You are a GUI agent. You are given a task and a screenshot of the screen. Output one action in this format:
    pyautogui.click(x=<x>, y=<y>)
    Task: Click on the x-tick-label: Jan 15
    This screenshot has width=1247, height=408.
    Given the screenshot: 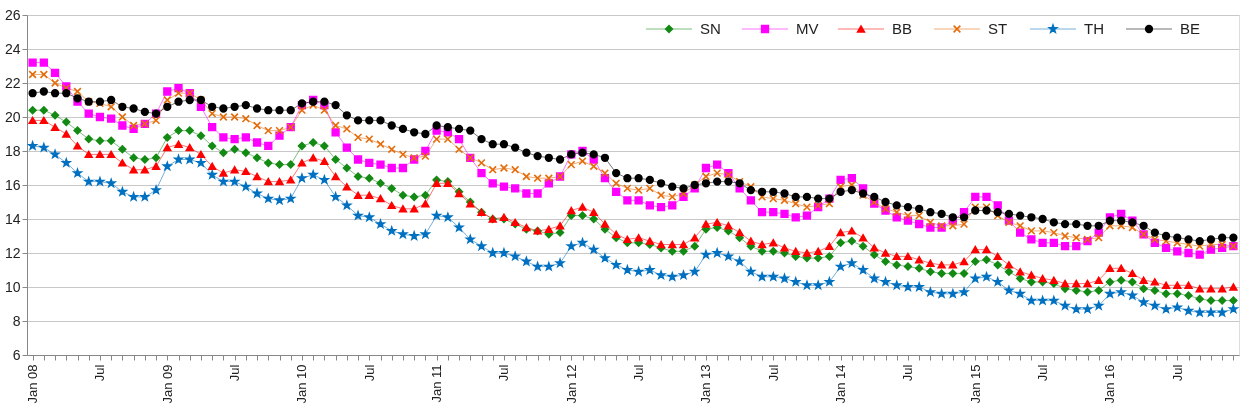 What is the action you would take?
    pyautogui.click(x=975, y=384)
    